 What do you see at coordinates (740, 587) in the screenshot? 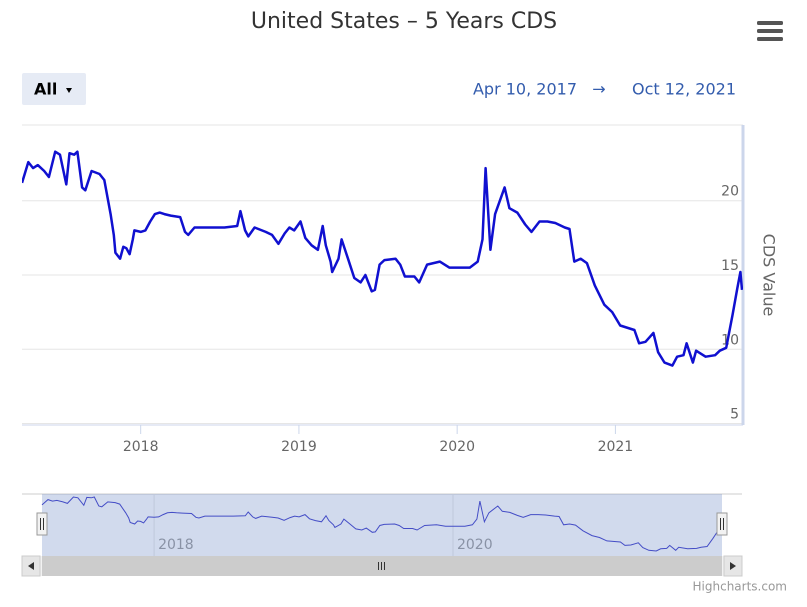
I see `credits: Highcharts.com` at bounding box center [740, 587].